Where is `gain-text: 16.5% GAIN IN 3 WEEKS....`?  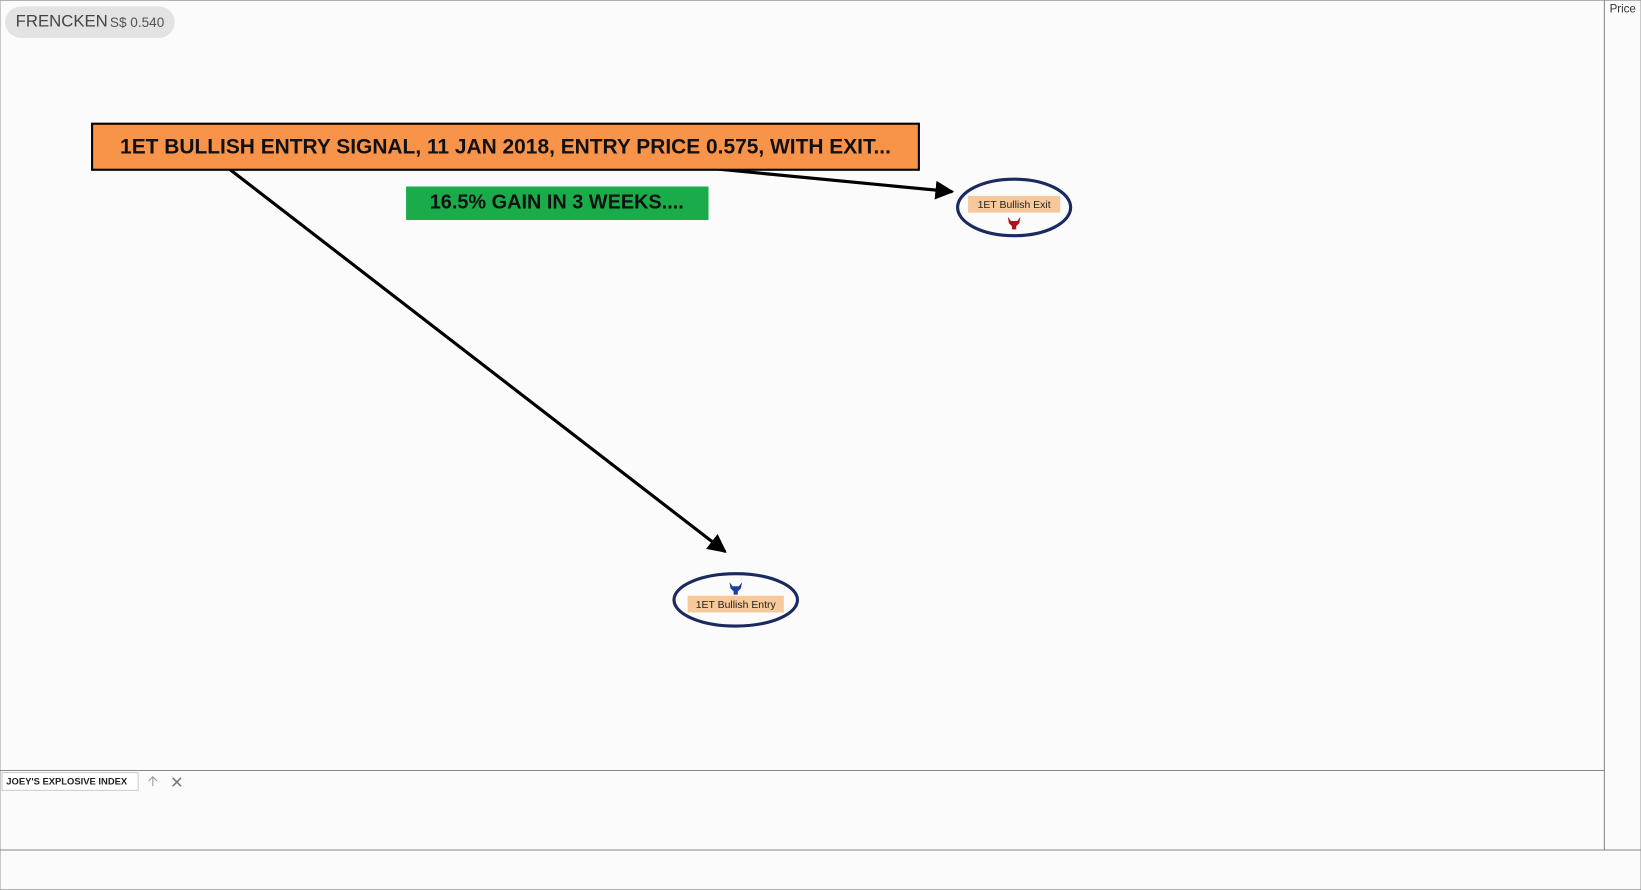 gain-text: 16.5% GAIN IN 3 WEEKS.... is located at coordinates (557, 202).